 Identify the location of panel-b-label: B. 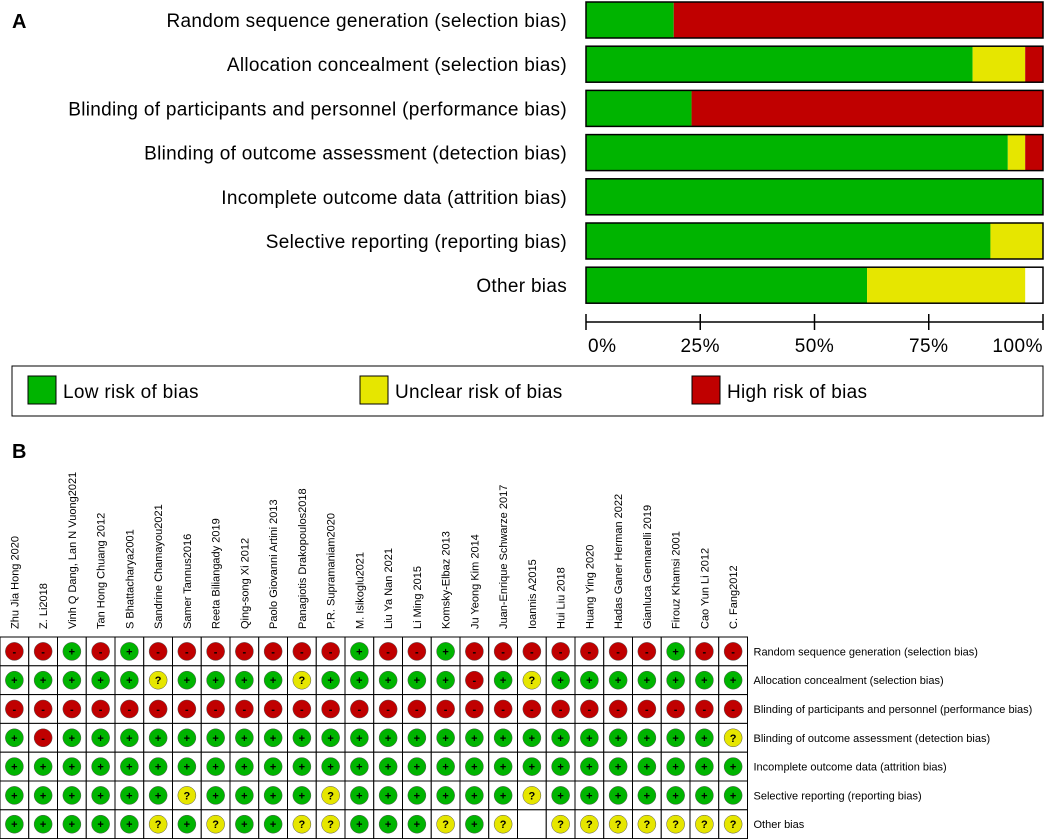
(19, 452).